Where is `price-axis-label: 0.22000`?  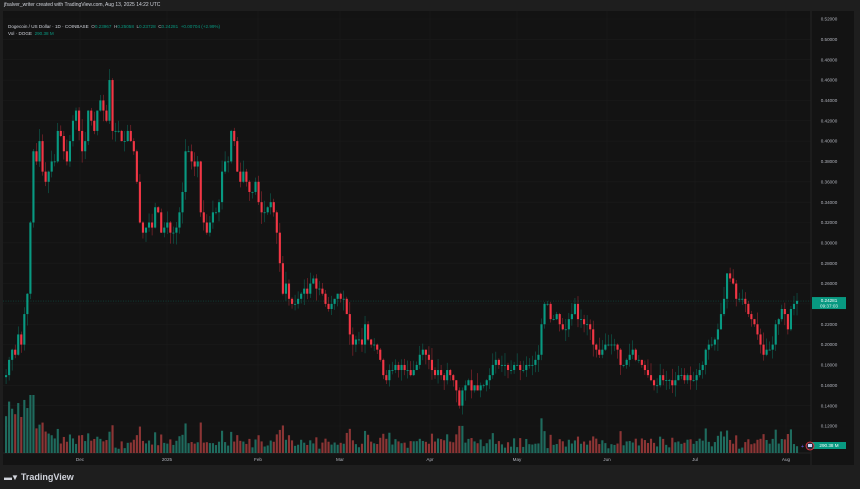
price-axis-label: 0.22000 is located at coordinates (829, 324).